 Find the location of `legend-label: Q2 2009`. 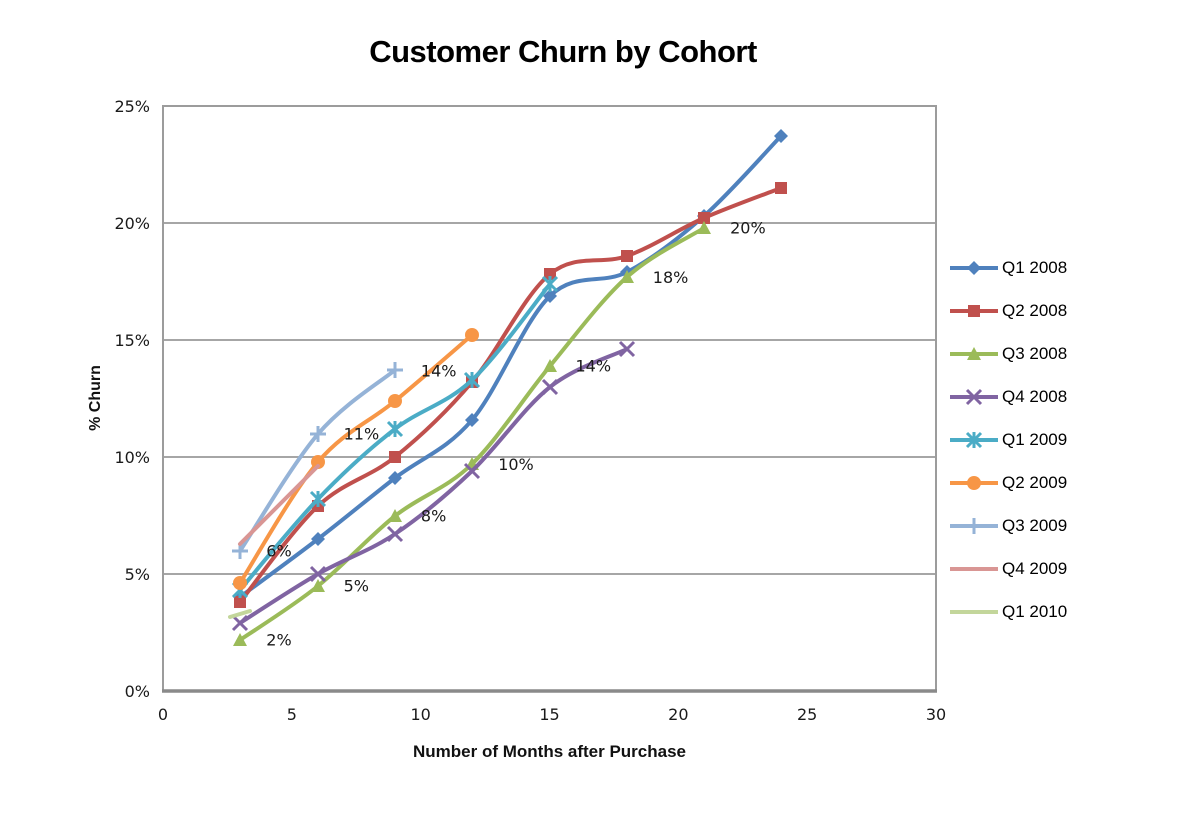

legend-label: Q2 2009 is located at coordinates (1035, 482).